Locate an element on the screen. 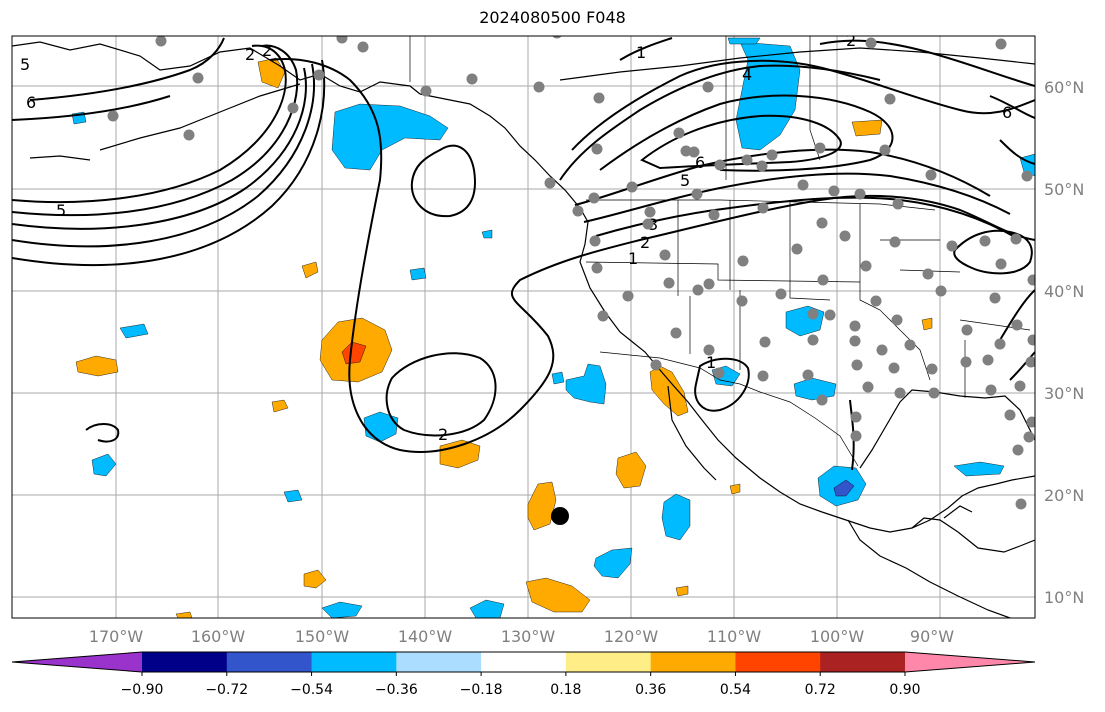 The width and height of the screenshot is (1105, 712). colorbar-tick-label: 0.72 is located at coordinates (820, 690).